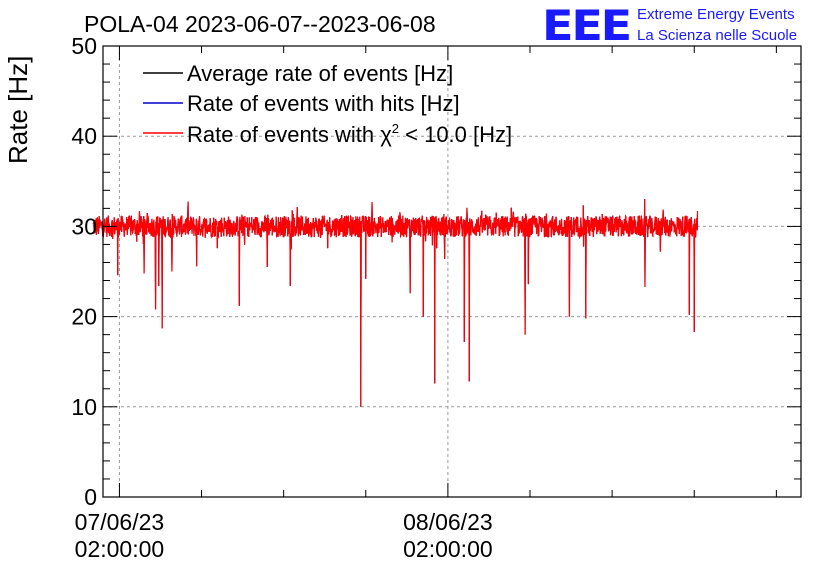 The width and height of the screenshot is (836, 572). I want to click on legend-label-average: Average rate of events [Hz], so click(320, 73).